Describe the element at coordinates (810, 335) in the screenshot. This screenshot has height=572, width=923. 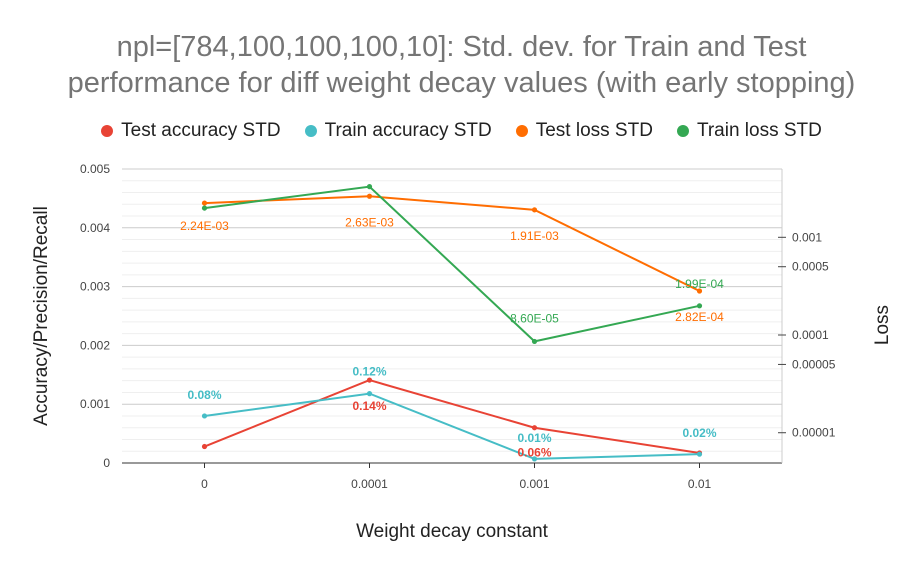
I see `y2-tick-label: 0.0001` at that location.